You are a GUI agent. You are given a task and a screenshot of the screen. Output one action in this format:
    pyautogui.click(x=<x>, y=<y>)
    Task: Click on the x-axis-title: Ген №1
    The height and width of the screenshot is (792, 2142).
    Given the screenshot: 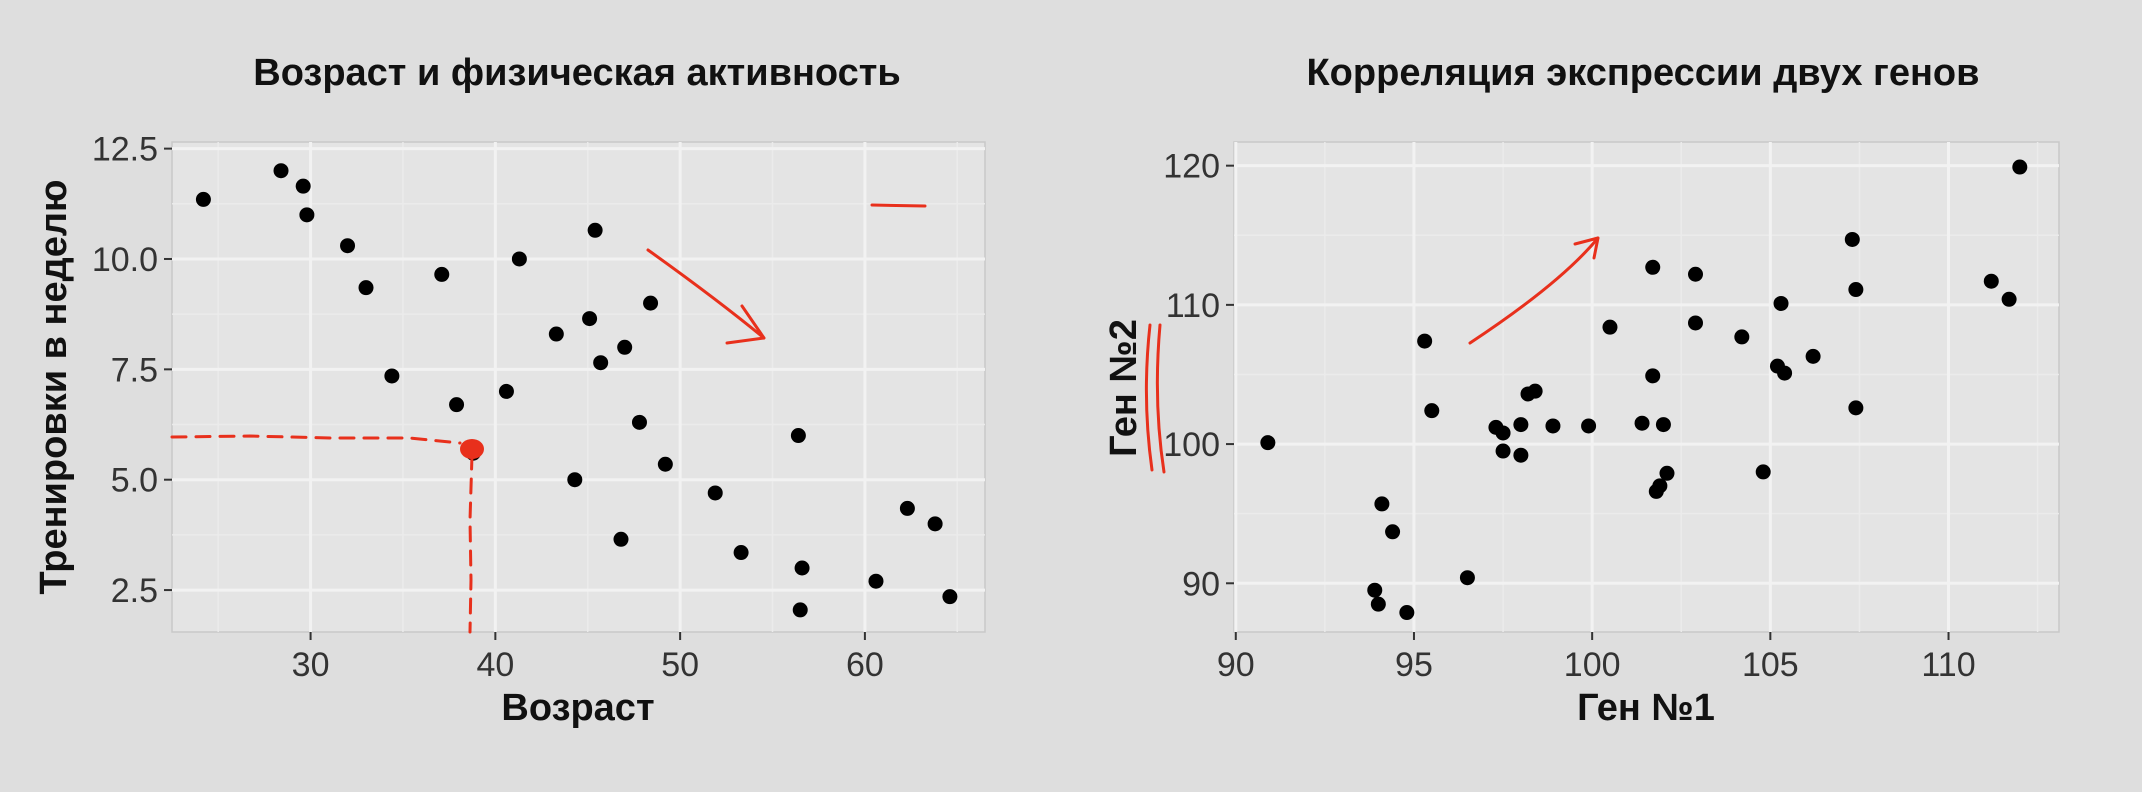 What is the action you would take?
    pyautogui.click(x=1646, y=708)
    